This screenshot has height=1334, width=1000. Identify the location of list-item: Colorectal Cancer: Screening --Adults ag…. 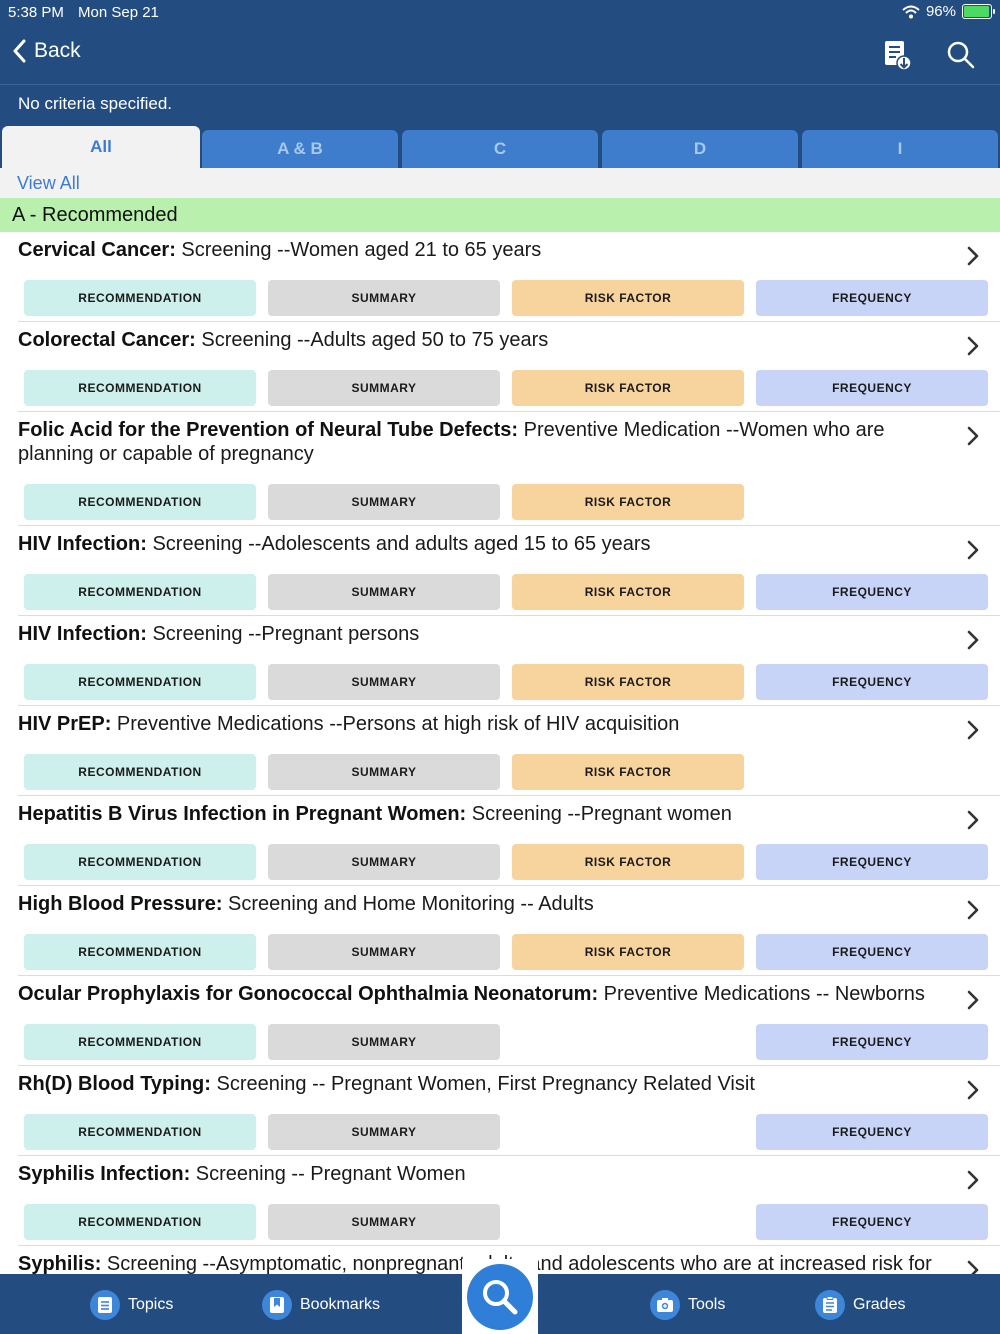
(500, 367).